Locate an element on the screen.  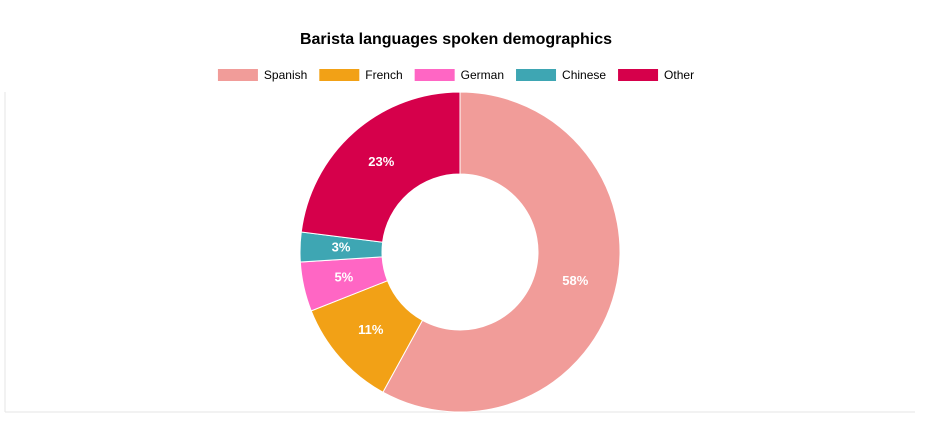
legend-label: French is located at coordinates (383, 75).